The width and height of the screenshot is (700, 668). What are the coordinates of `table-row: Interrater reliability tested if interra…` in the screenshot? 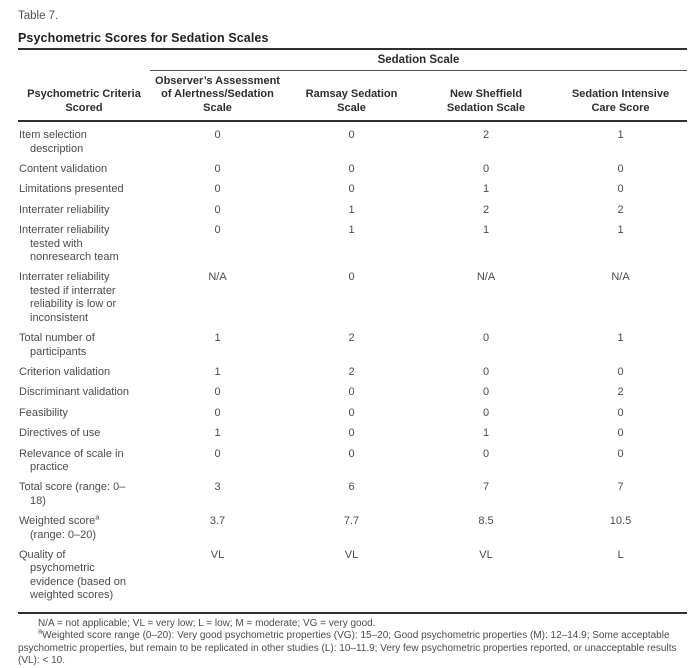 It's located at (352, 294).